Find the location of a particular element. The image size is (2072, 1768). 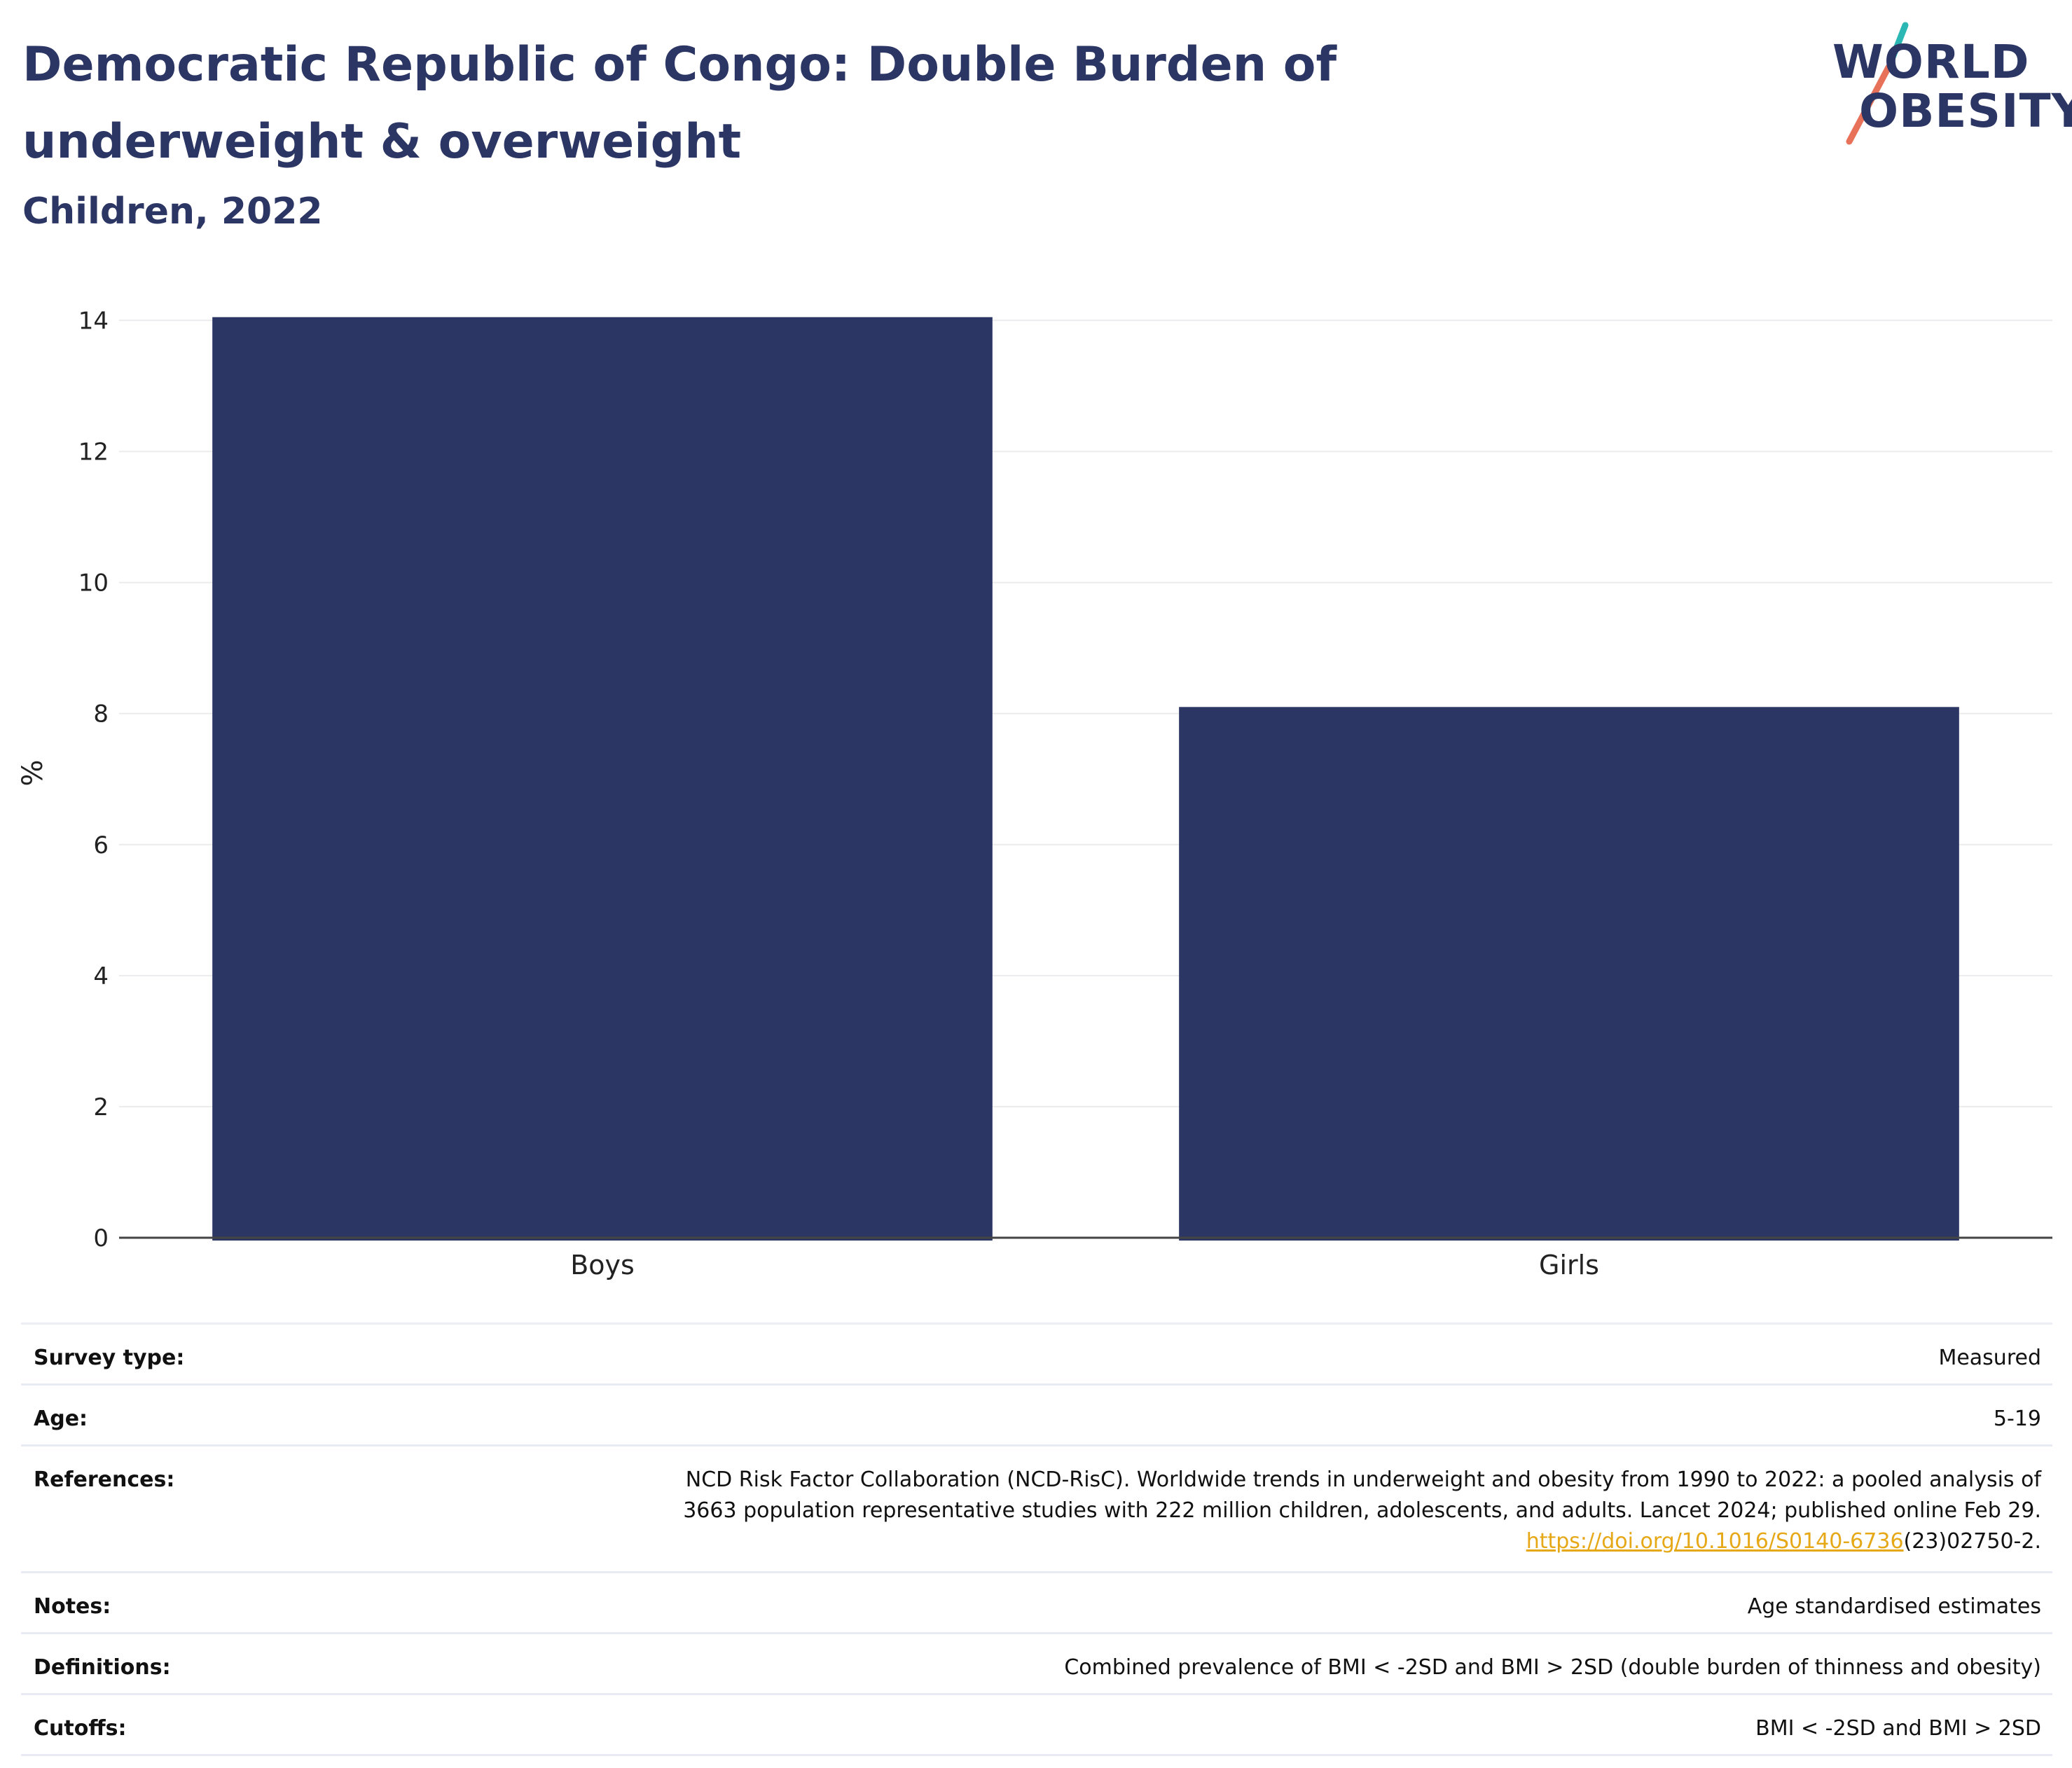

y-axis-title: % is located at coordinates (33, 772).